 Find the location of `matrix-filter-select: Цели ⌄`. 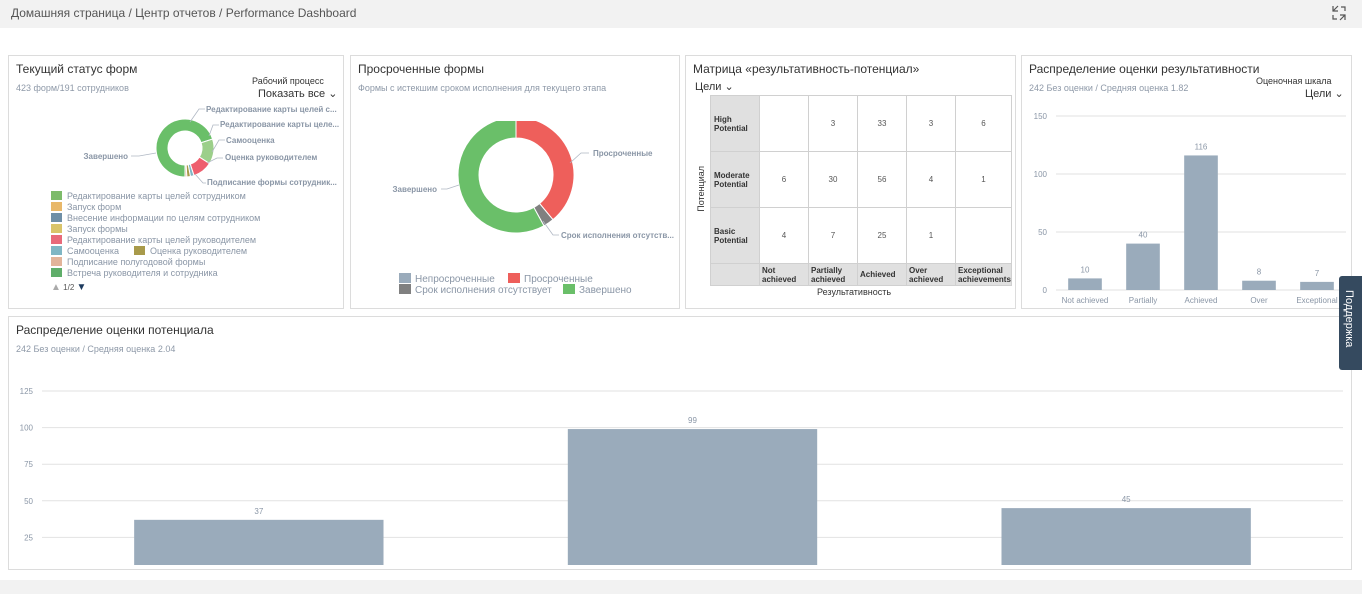

matrix-filter-select: Цели ⌄ is located at coordinates (714, 86).